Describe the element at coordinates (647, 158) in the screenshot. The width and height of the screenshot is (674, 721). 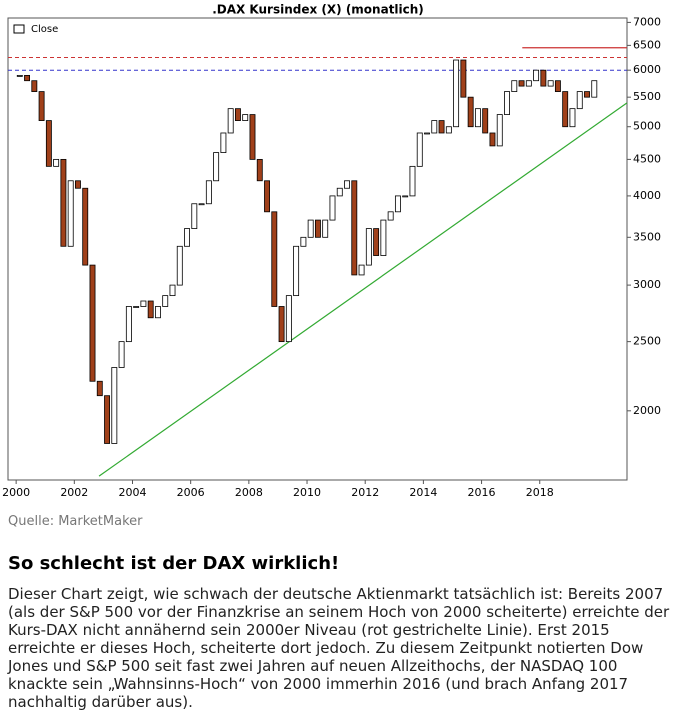
I see `y-tick-label: 4500` at that location.